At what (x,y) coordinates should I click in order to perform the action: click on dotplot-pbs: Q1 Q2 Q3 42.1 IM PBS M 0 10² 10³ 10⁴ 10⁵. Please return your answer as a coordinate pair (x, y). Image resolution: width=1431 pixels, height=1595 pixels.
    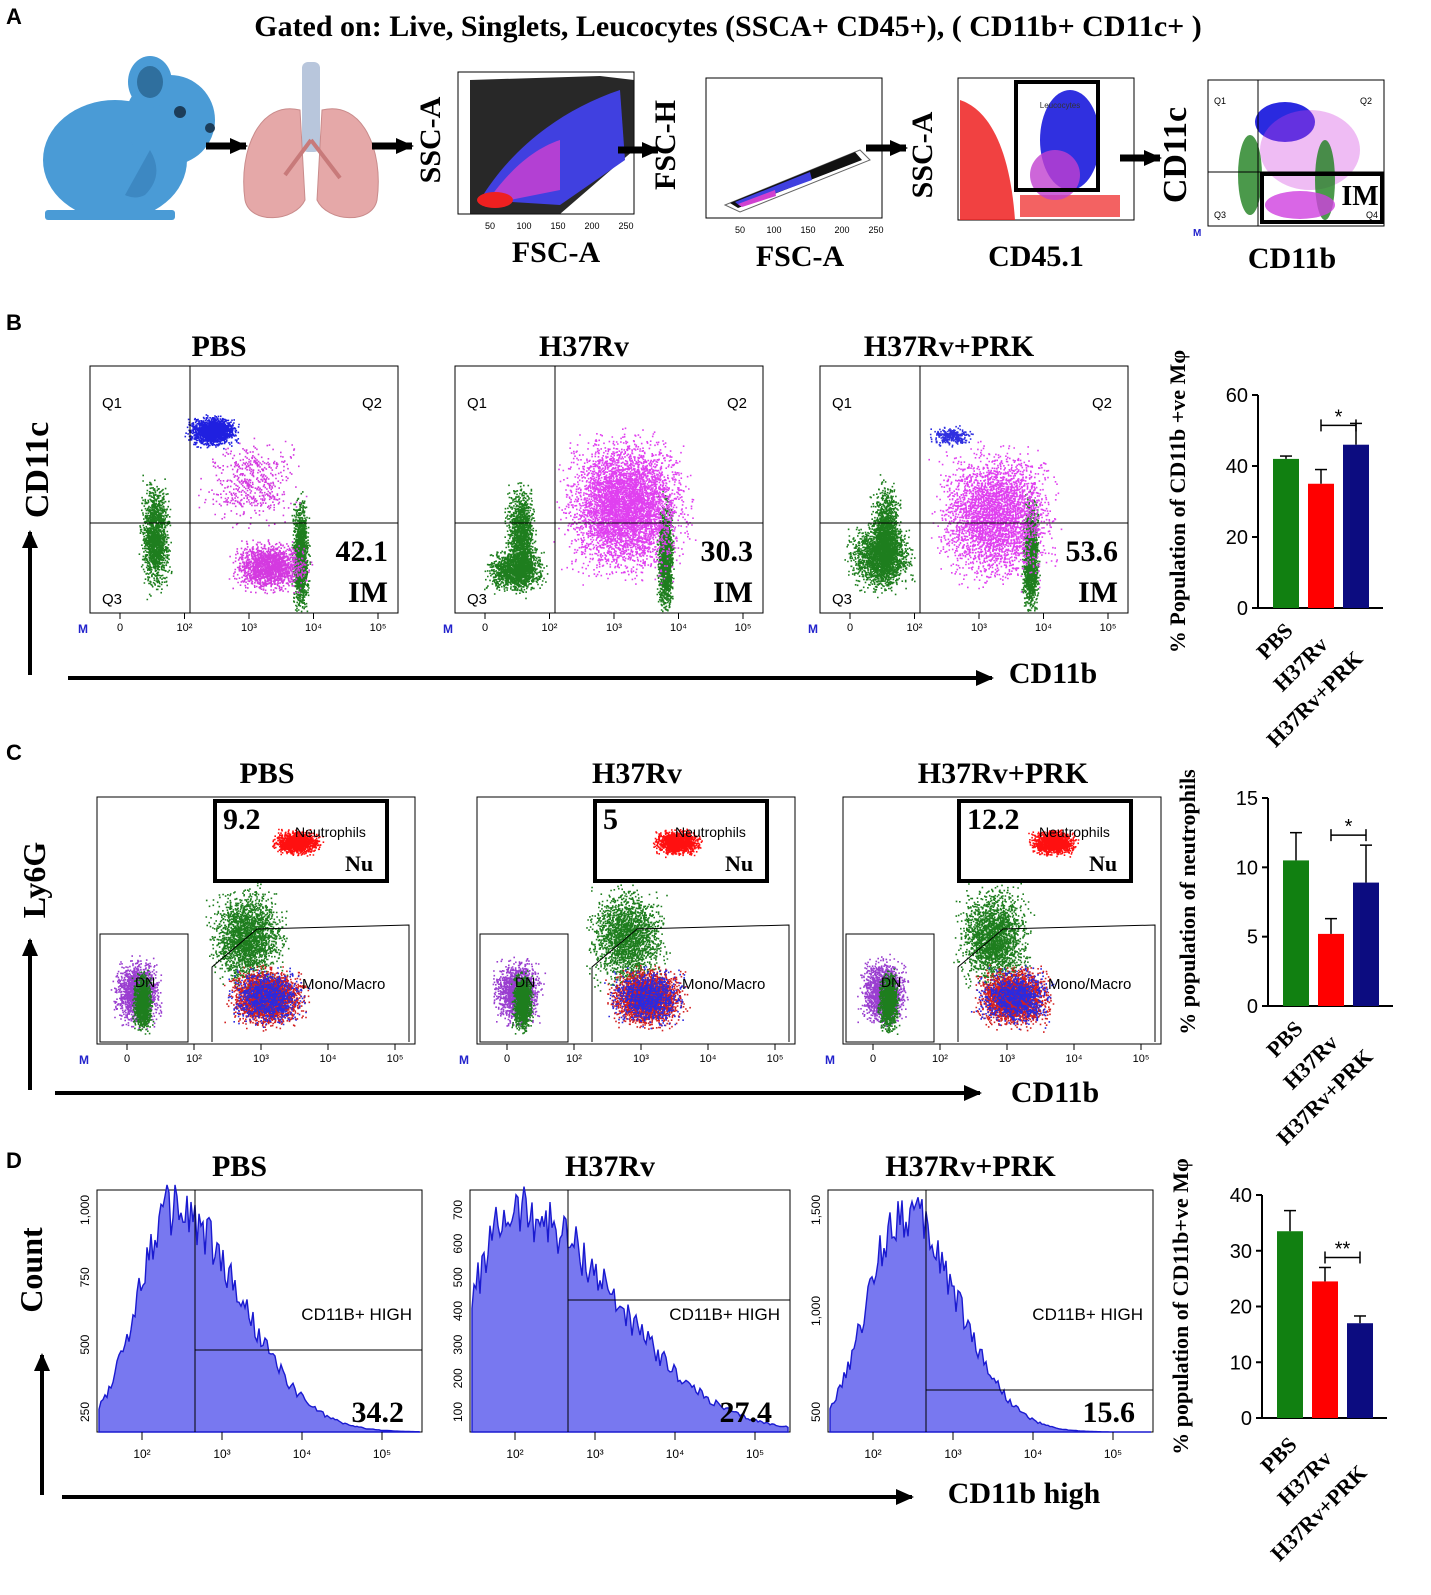
    Looking at the image, I should click on (238, 483).